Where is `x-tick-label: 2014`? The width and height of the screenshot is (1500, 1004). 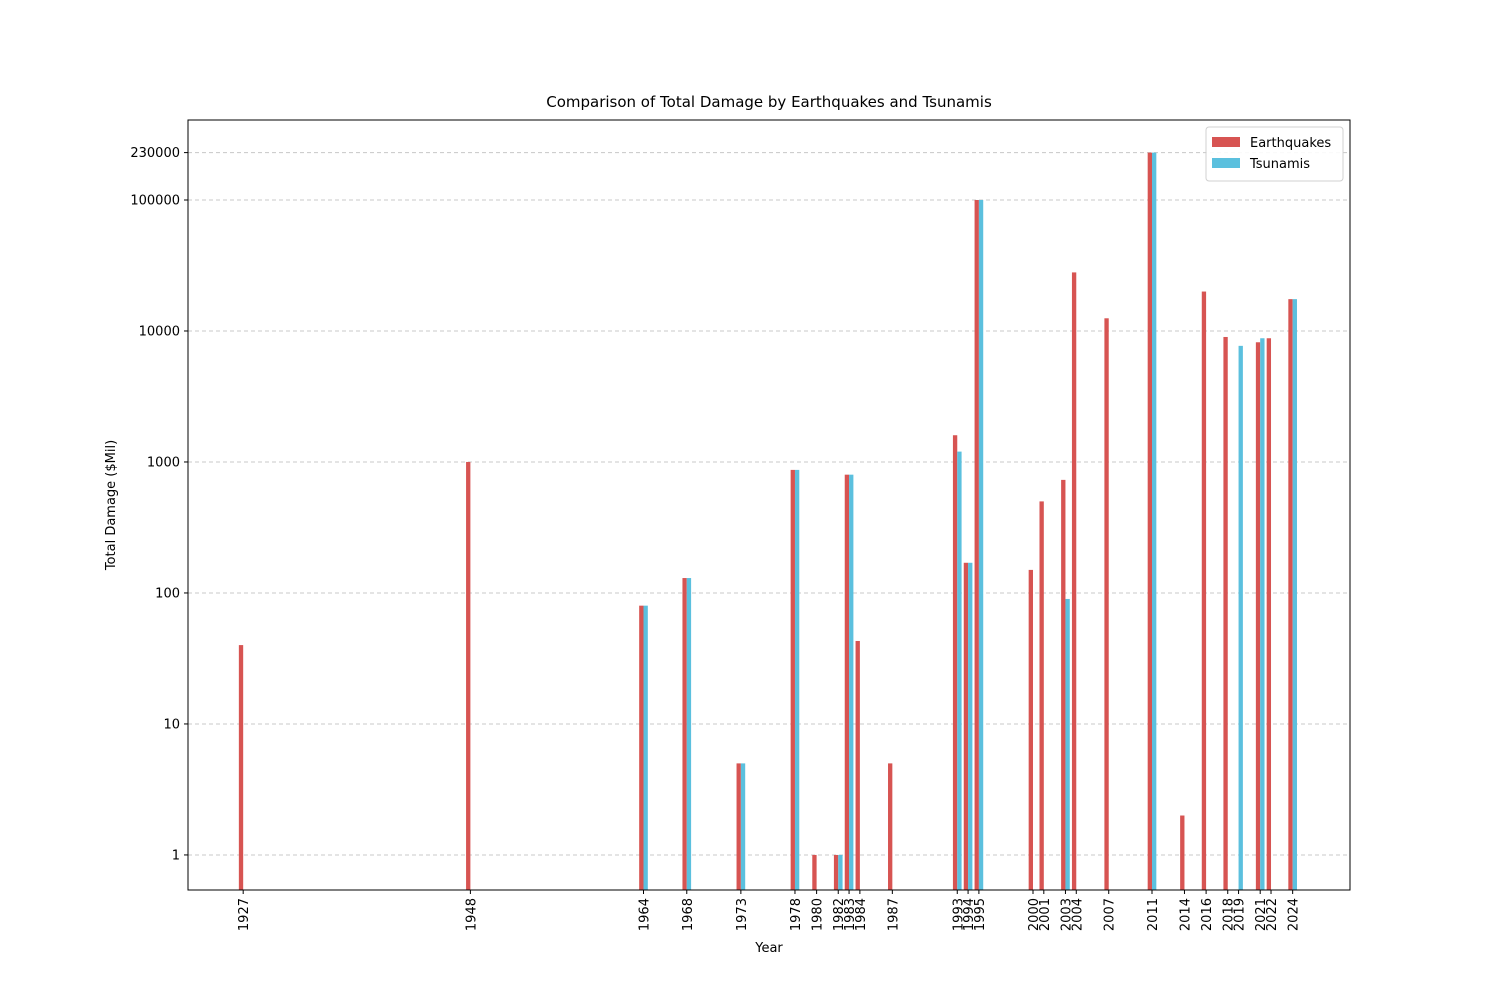 x-tick-label: 2014 is located at coordinates (1185, 914).